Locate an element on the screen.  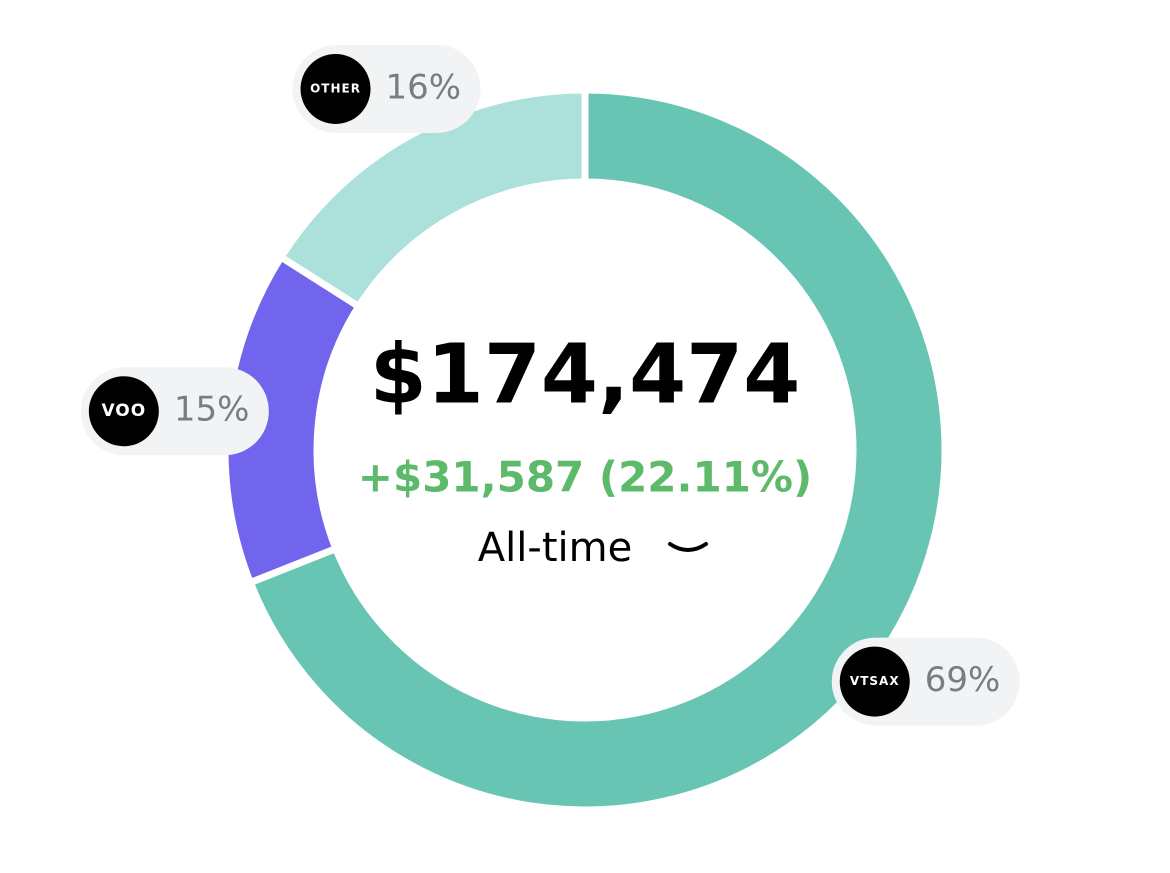
slice is located at coordinates (432, 199).